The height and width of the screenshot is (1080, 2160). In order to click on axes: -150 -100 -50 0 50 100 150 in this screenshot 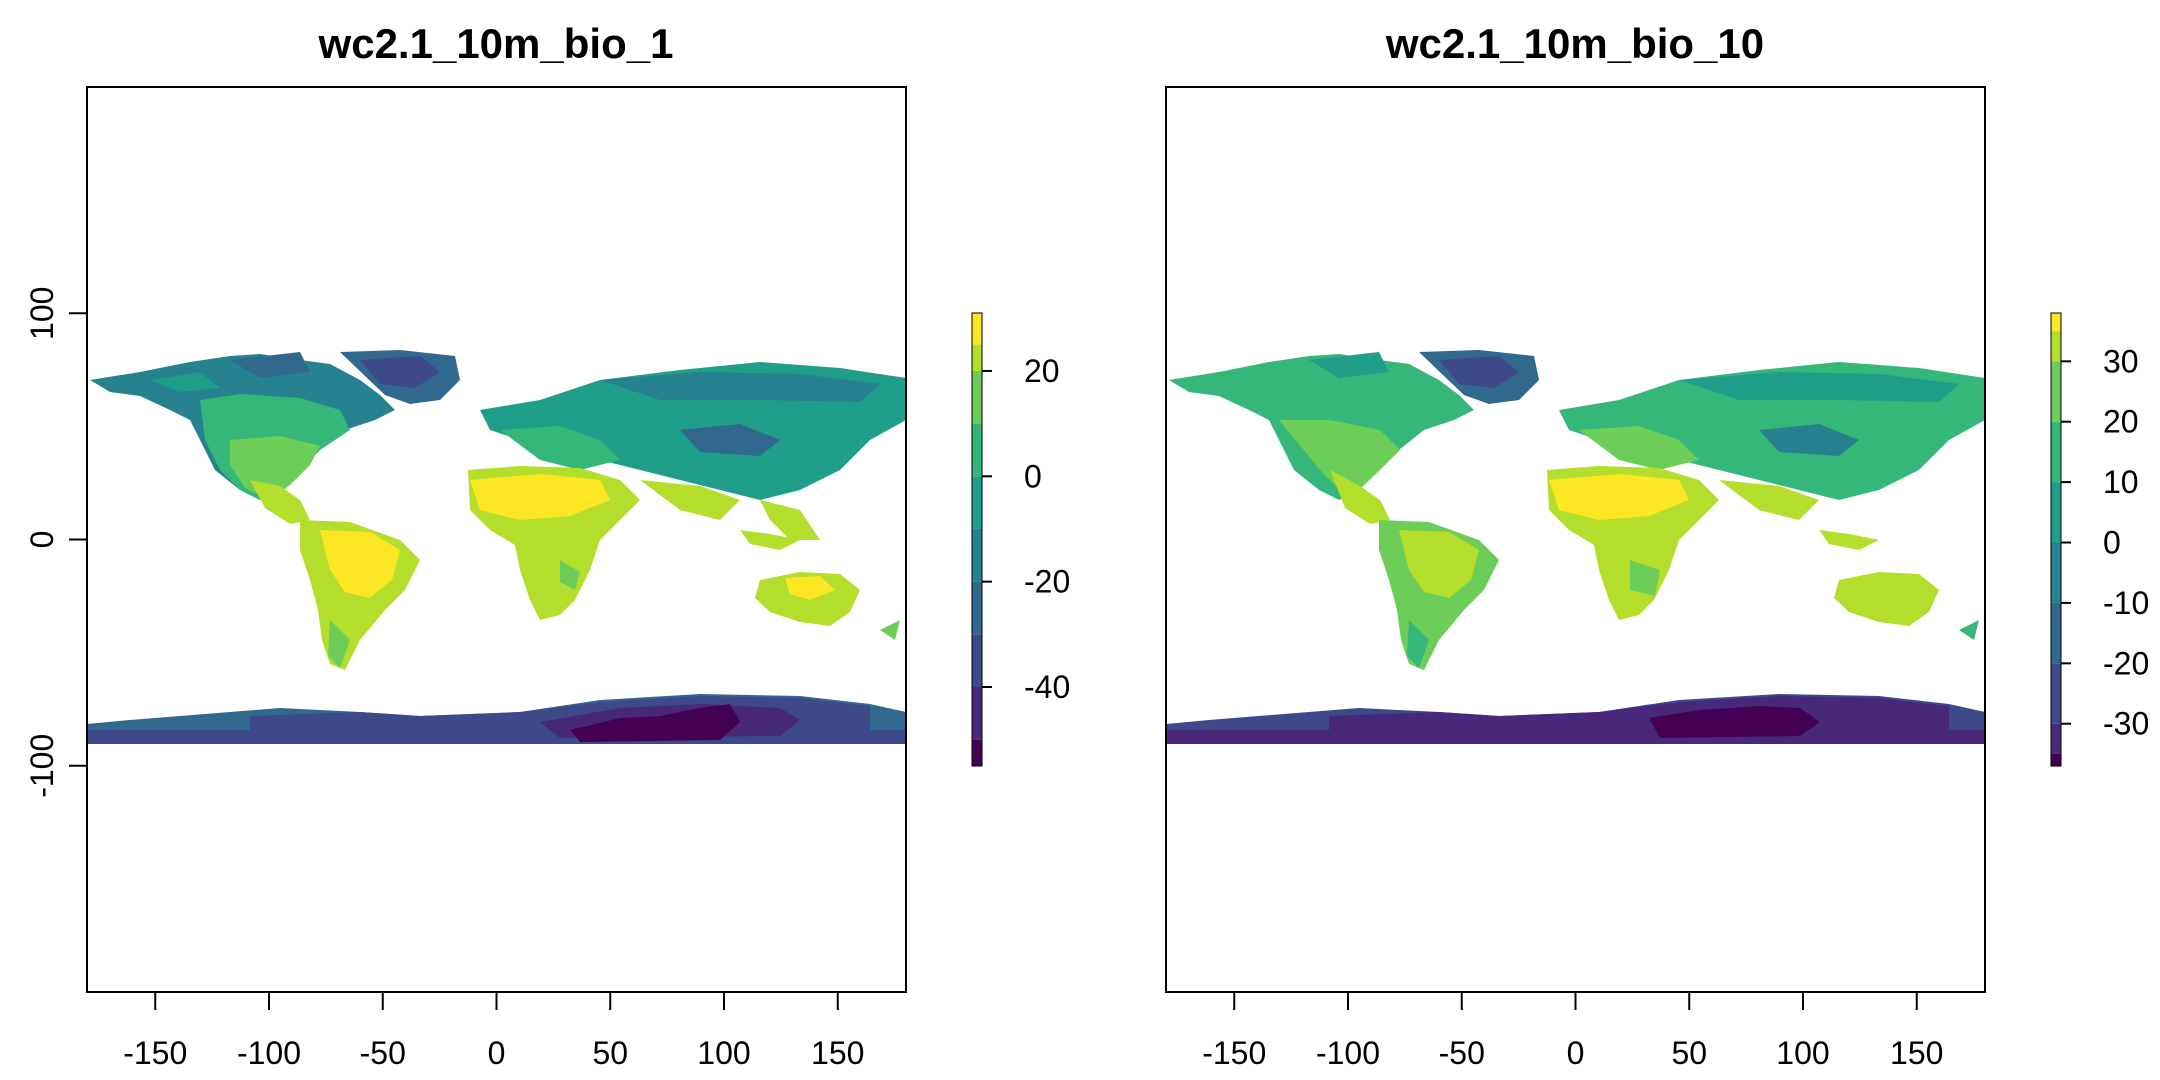, I will do `click(1572, 1031)`.